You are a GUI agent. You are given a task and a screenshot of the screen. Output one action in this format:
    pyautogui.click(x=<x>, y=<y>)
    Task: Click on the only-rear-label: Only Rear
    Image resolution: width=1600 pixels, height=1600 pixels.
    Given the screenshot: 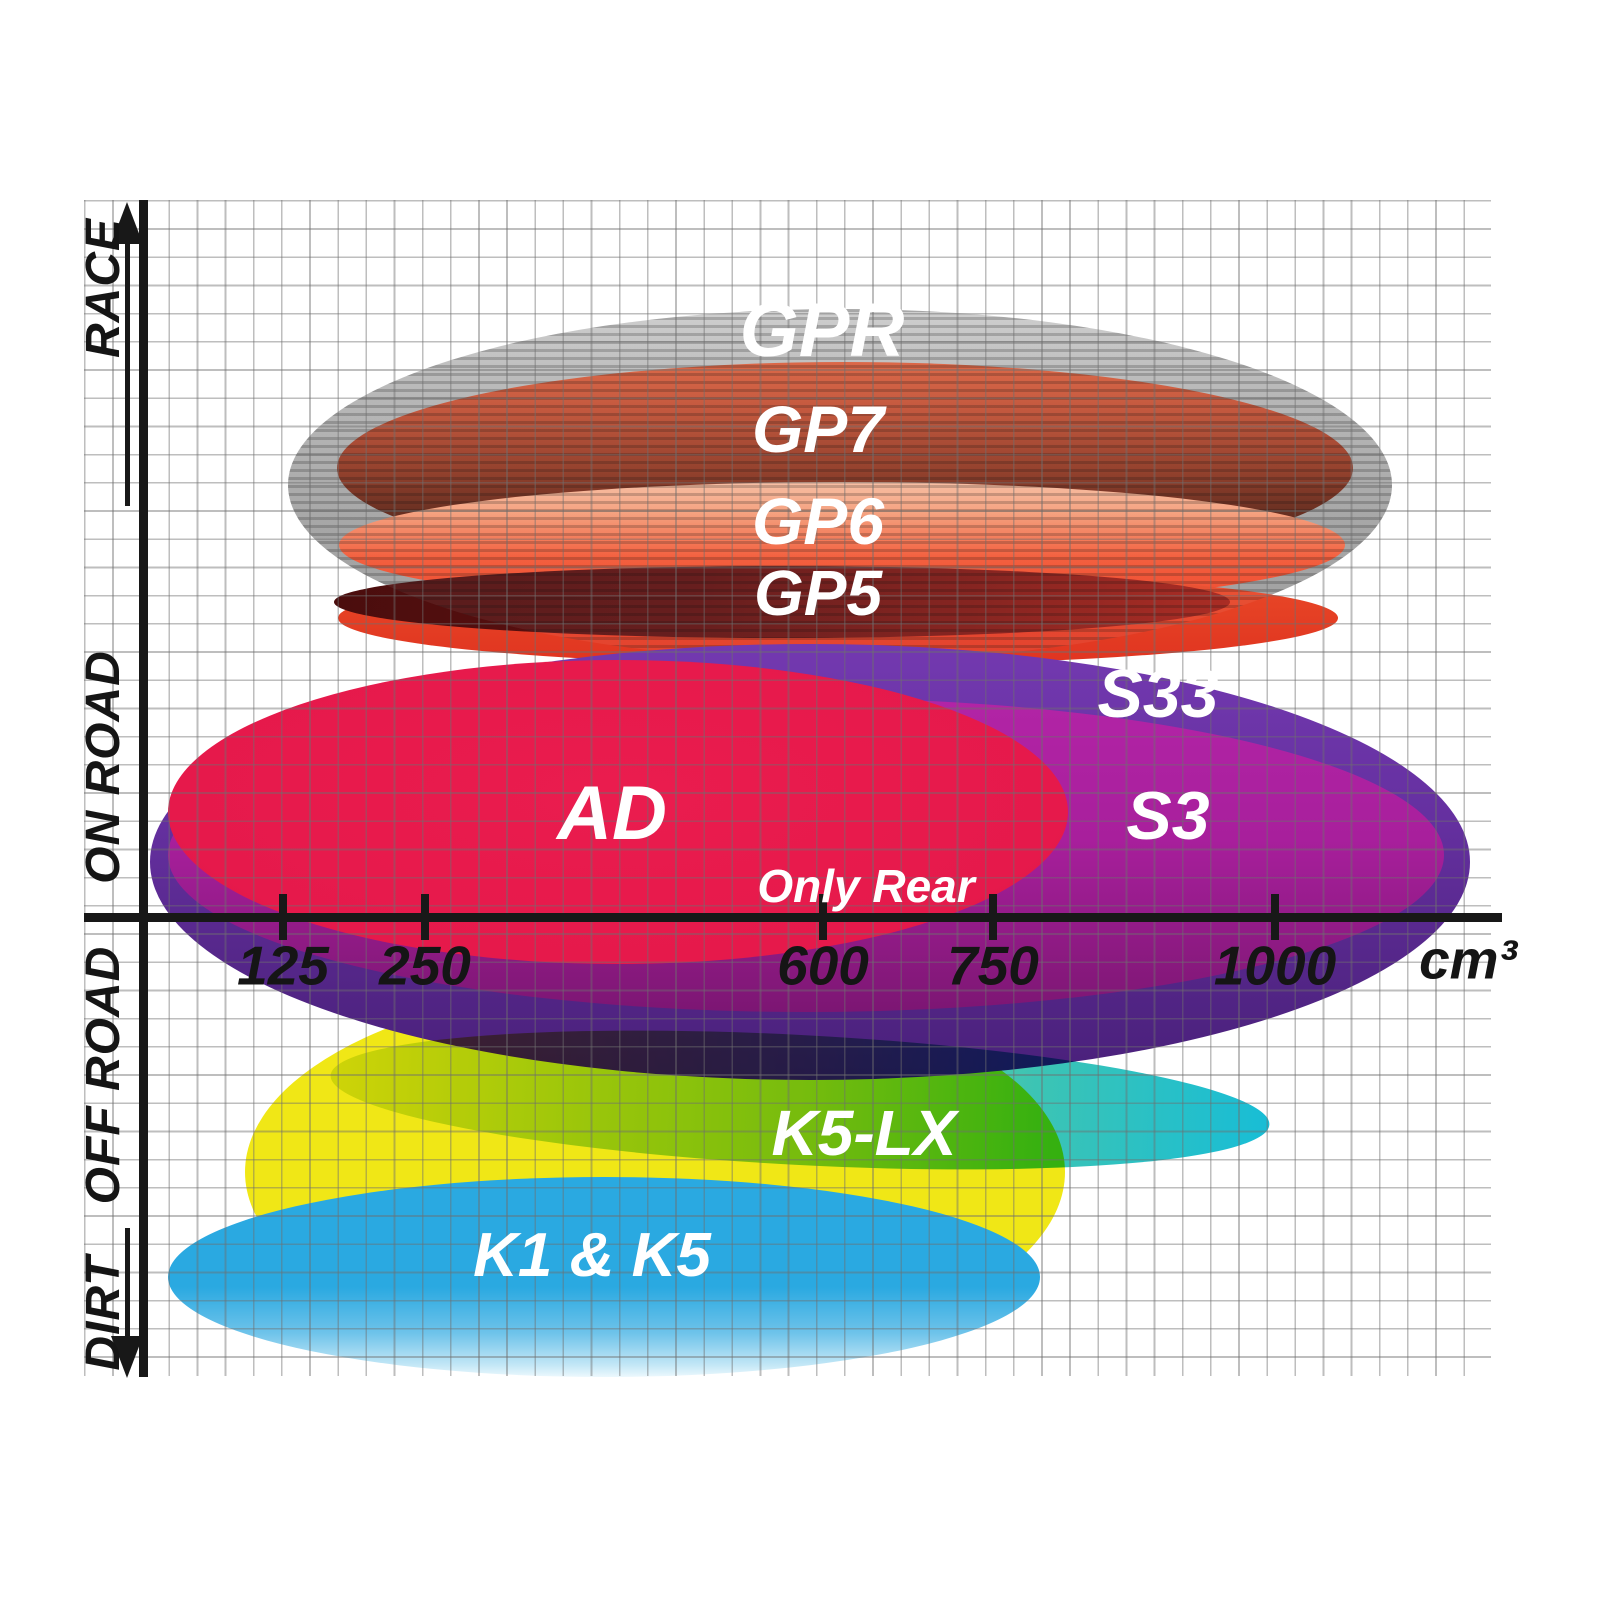 What is the action you would take?
    pyautogui.click(x=866, y=886)
    